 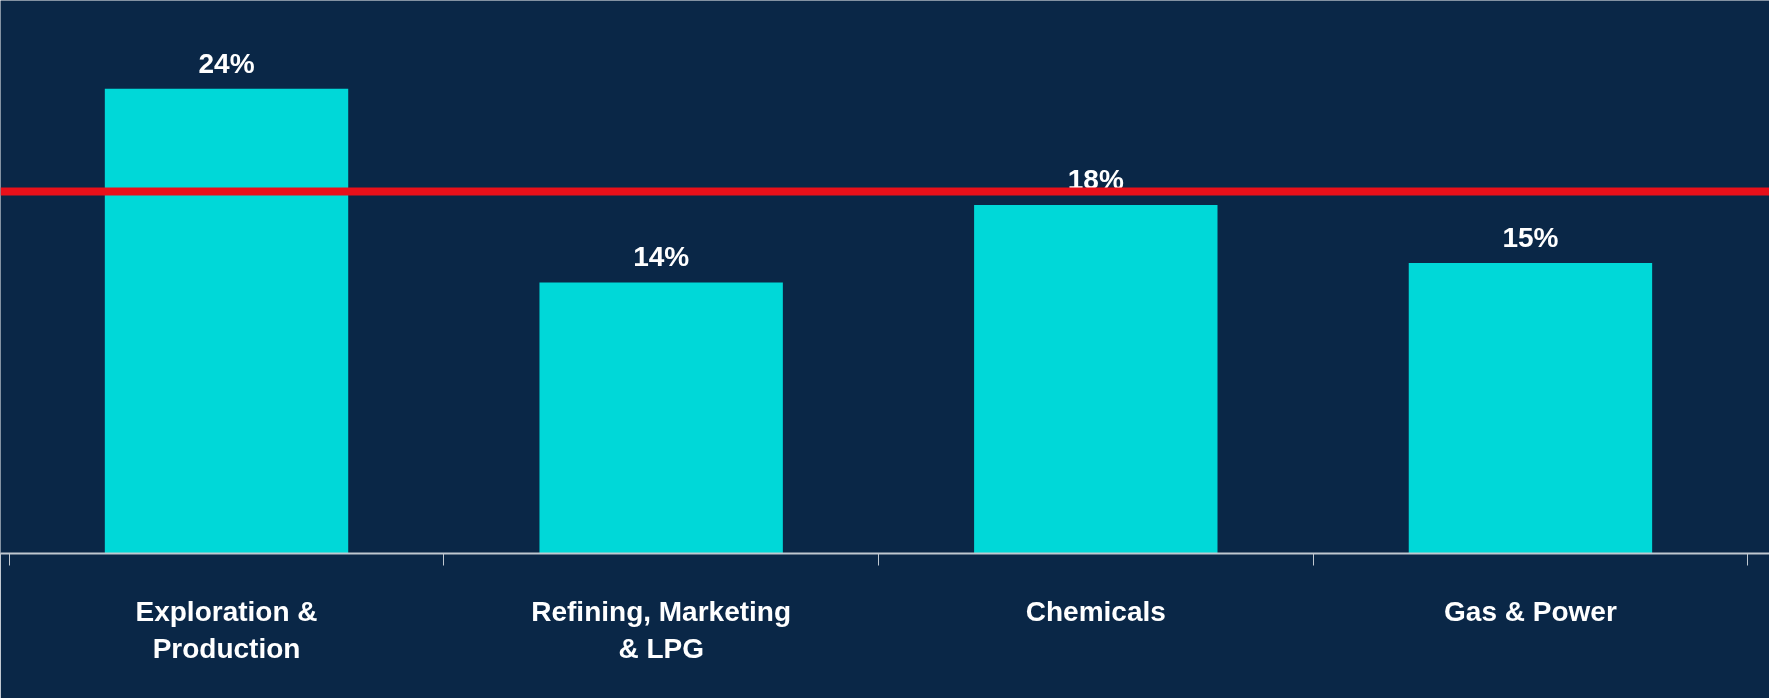 What do you see at coordinates (1530, 238) in the screenshot?
I see `data-label: 15%` at bounding box center [1530, 238].